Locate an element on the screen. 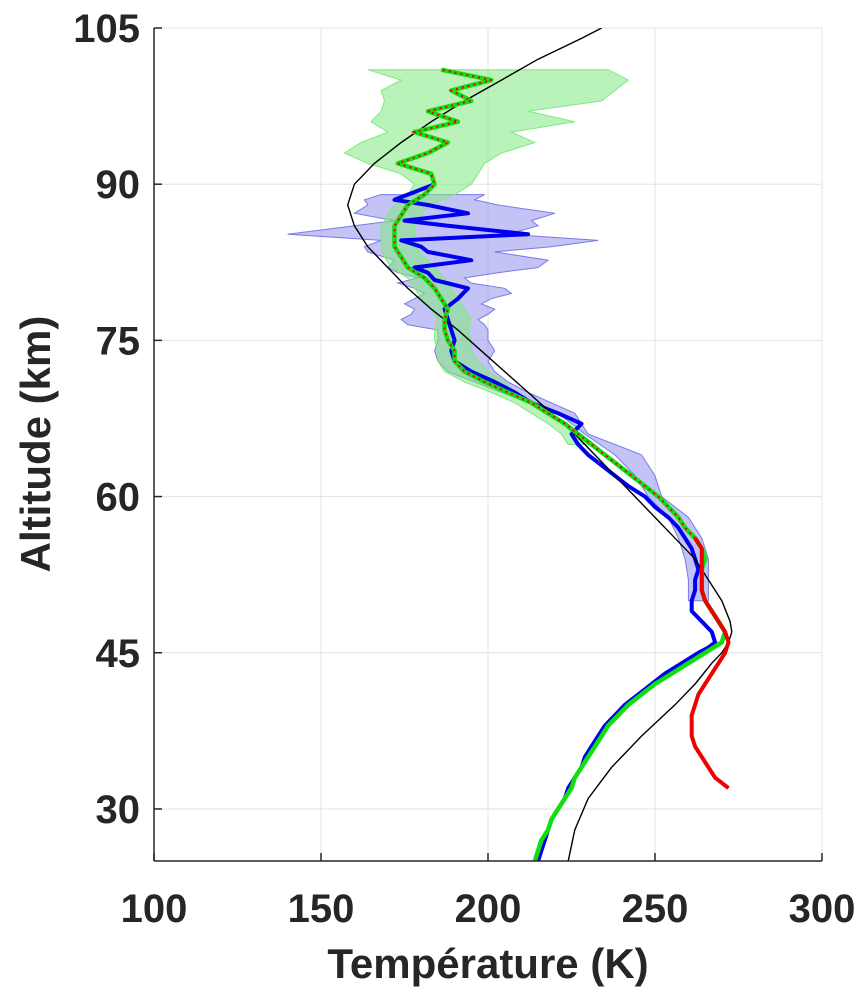 This screenshot has height=987, width=861. x-tick-label: 100 is located at coordinates (154, 909).